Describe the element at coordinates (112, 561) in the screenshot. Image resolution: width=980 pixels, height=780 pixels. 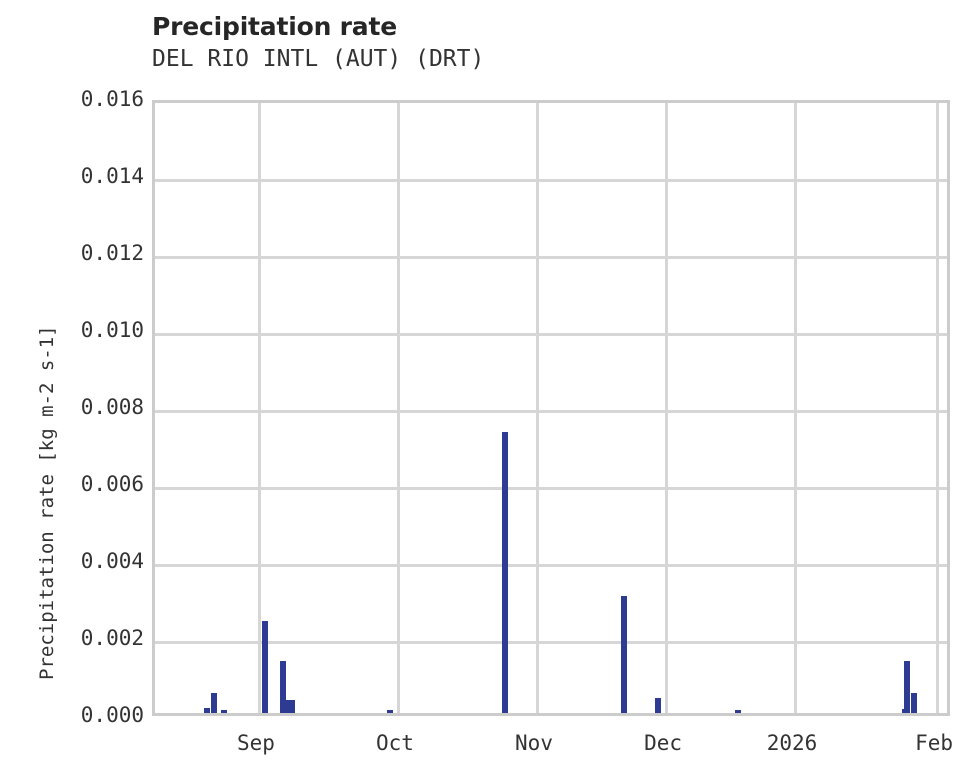
I see `y-axis-tick-label: 0.004` at that location.